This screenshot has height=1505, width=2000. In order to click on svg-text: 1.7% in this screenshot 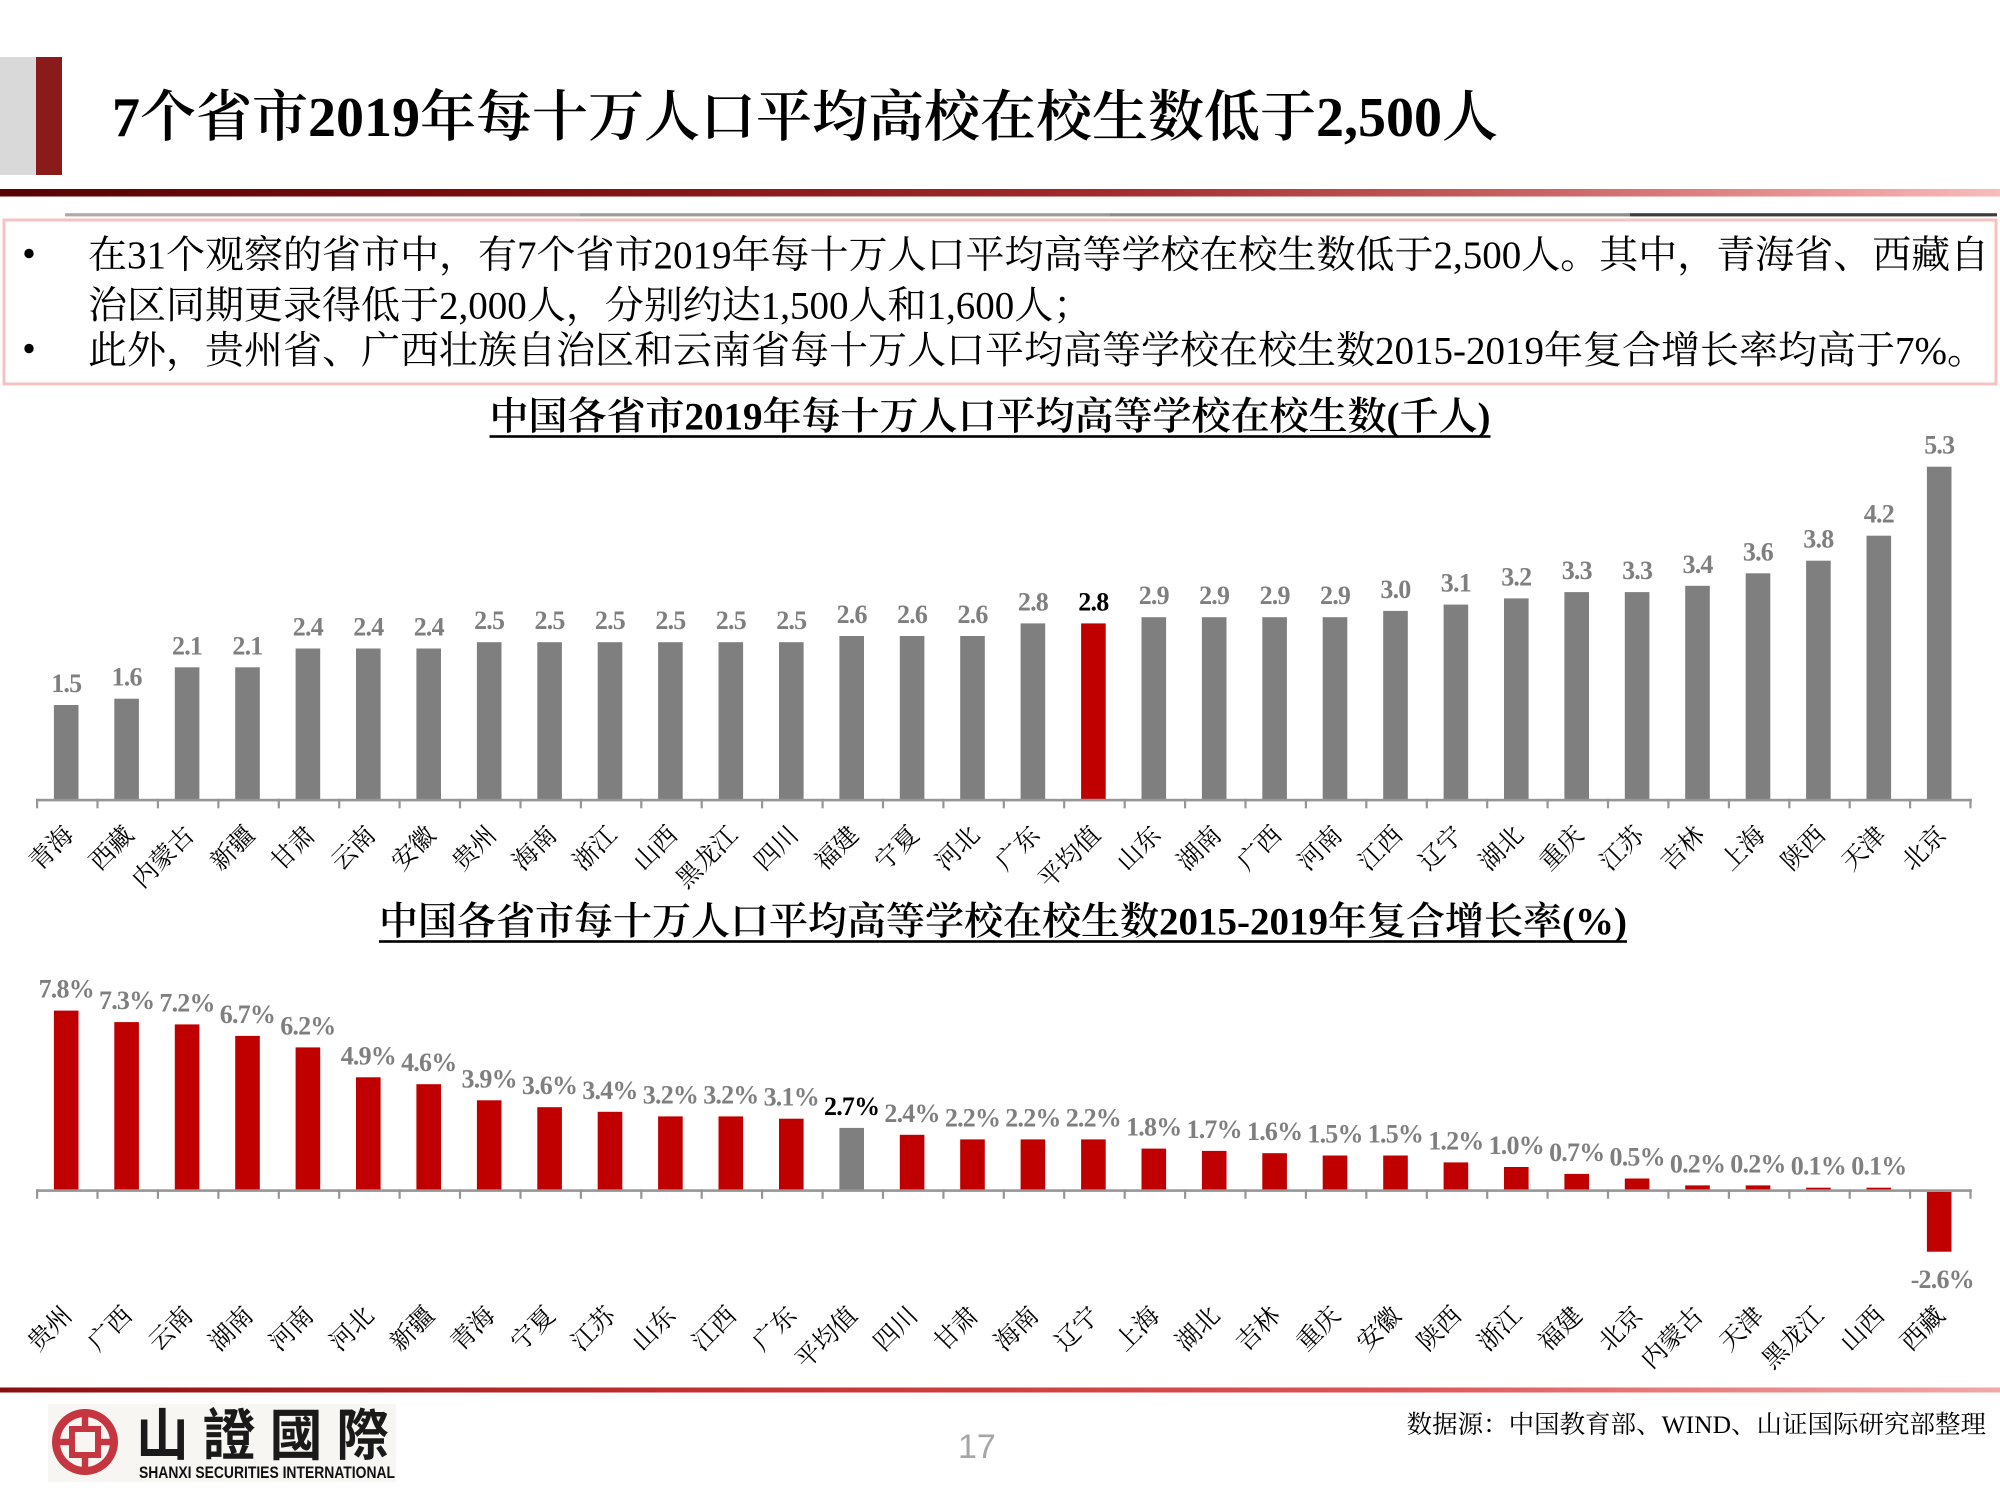, I will do `click(1214, 1129)`.